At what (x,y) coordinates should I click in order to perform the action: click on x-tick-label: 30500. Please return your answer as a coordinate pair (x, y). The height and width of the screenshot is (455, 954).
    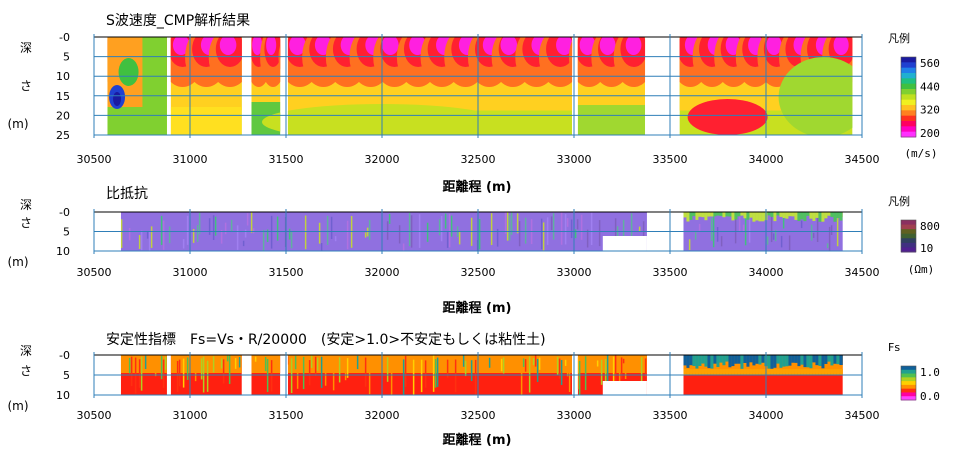
    Looking at the image, I should click on (94, 159).